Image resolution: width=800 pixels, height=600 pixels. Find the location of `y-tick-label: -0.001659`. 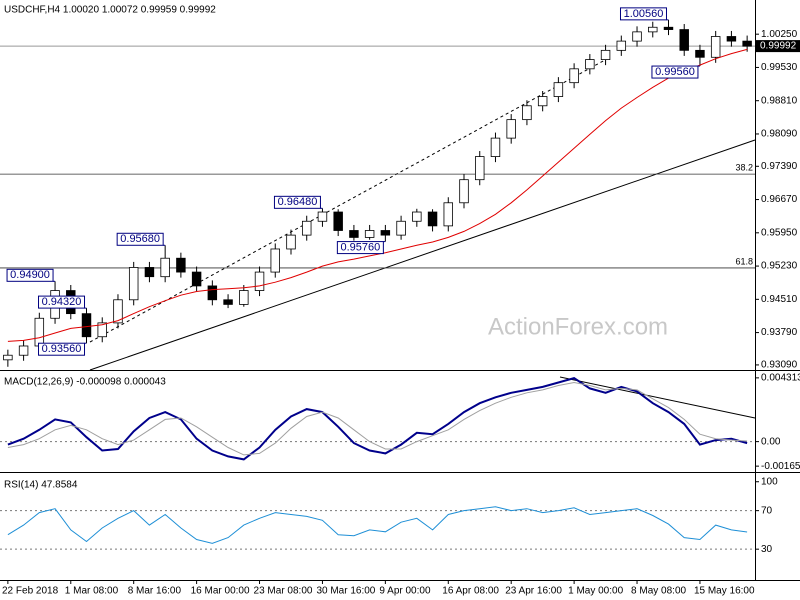

y-tick-label: -0.001659 is located at coordinates (780, 466).